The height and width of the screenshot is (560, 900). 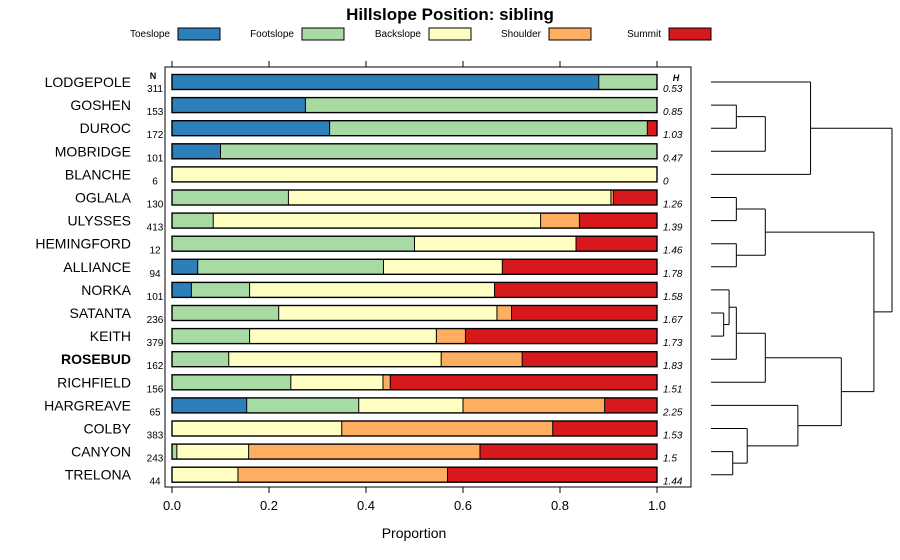 I want to click on h-value: 1.03, so click(x=673, y=135).